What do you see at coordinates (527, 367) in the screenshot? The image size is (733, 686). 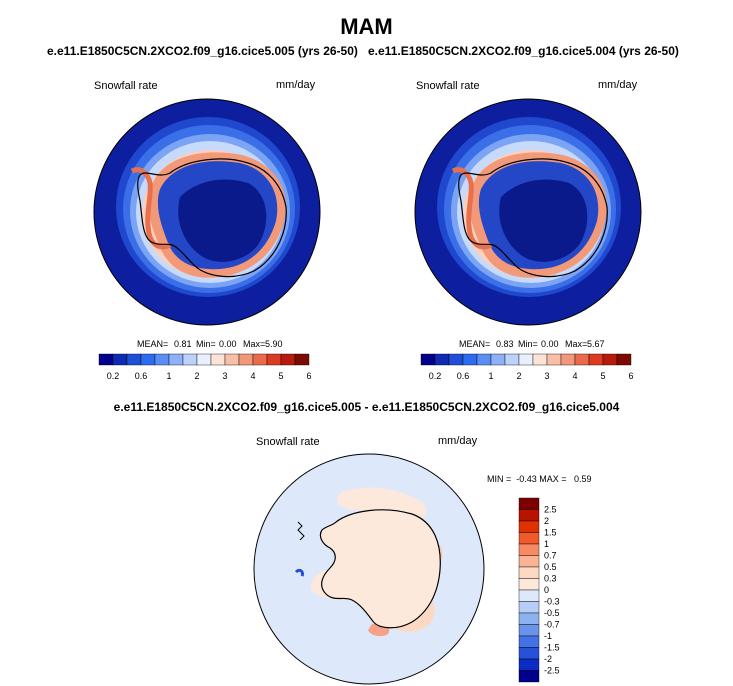 I see `right-colorbar: 0.2 0.6 1 2 3 4 5 6` at bounding box center [527, 367].